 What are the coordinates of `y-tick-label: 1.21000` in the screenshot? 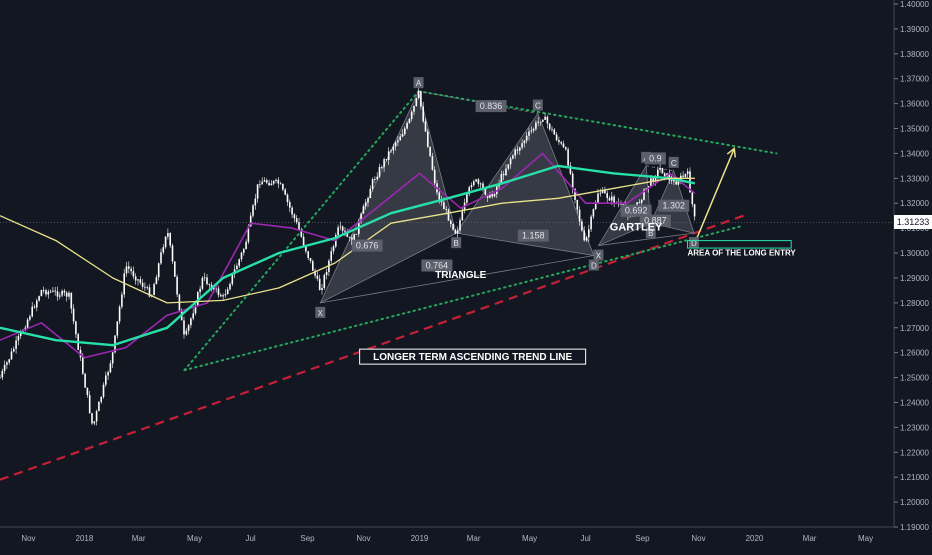 It's located at (914, 477).